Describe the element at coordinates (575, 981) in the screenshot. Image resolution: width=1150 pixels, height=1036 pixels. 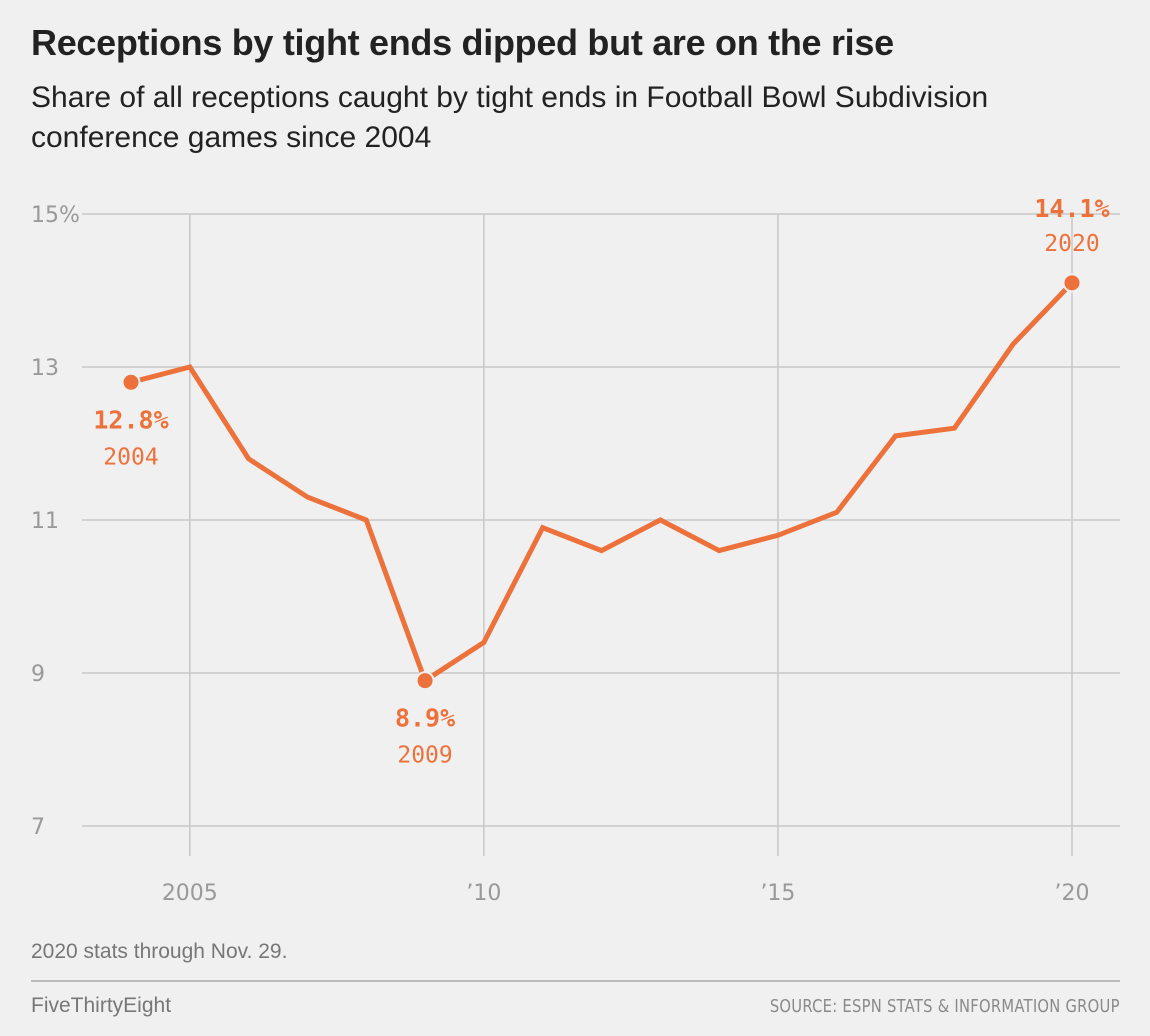
I see `footer-divider` at that location.